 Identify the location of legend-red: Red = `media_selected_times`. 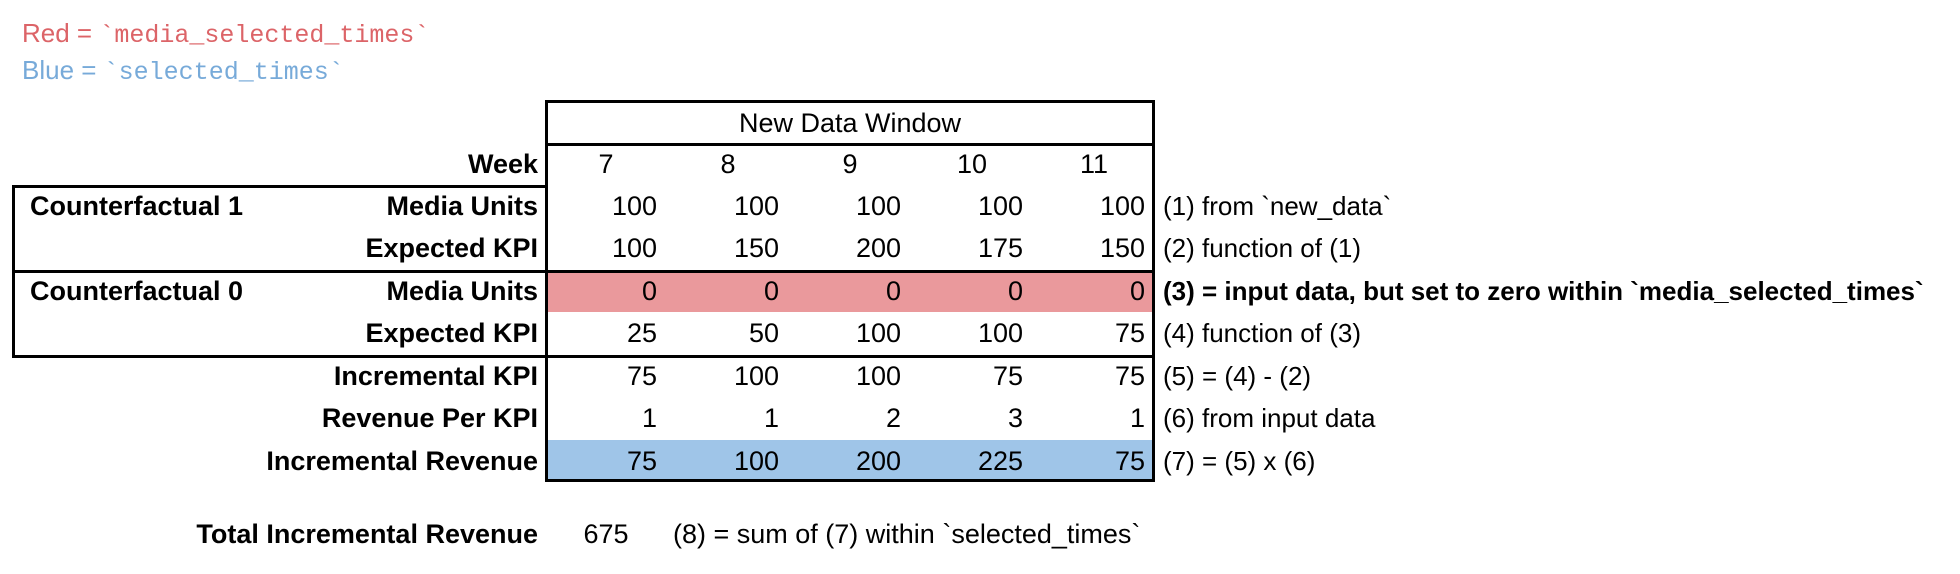
(225, 33).